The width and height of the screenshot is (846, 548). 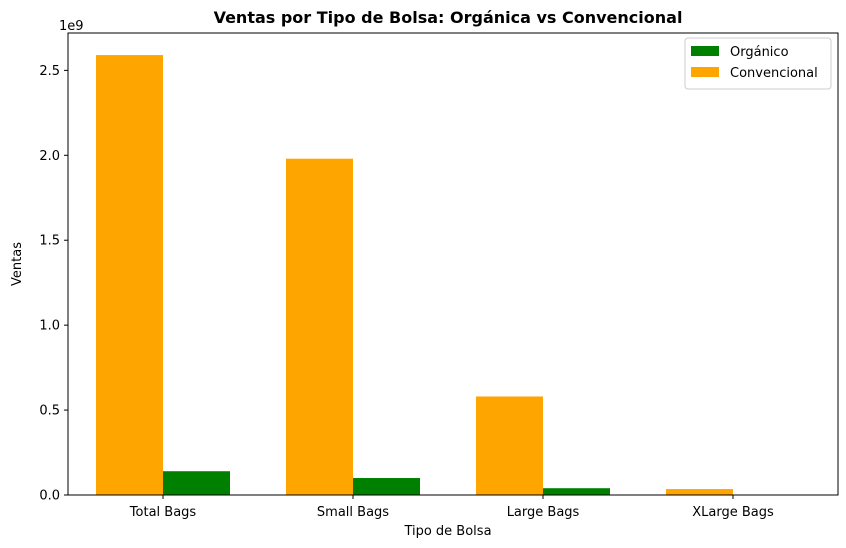 I want to click on legend-box, so click(x=758, y=63).